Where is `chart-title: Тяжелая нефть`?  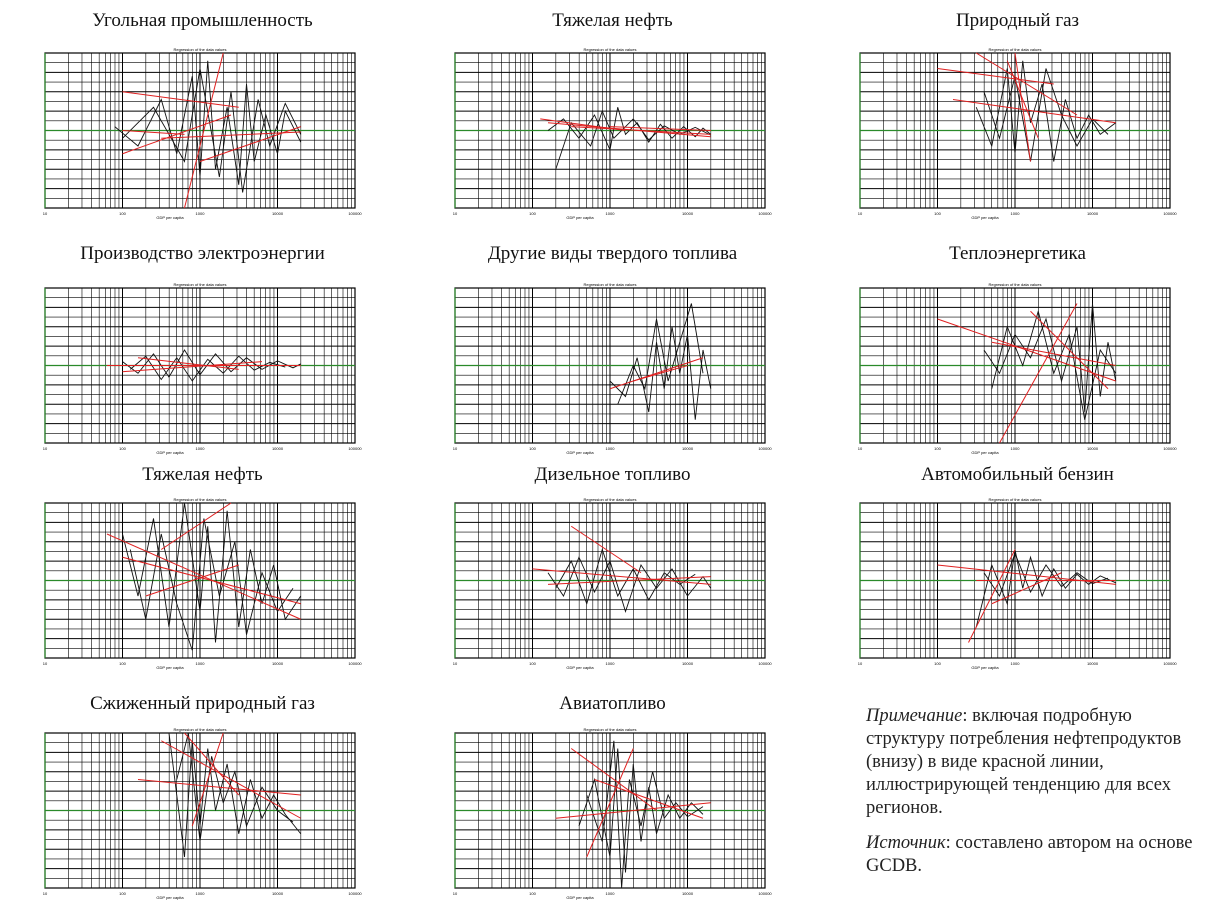 chart-title: Тяжелая нефть is located at coordinates (202, 474).